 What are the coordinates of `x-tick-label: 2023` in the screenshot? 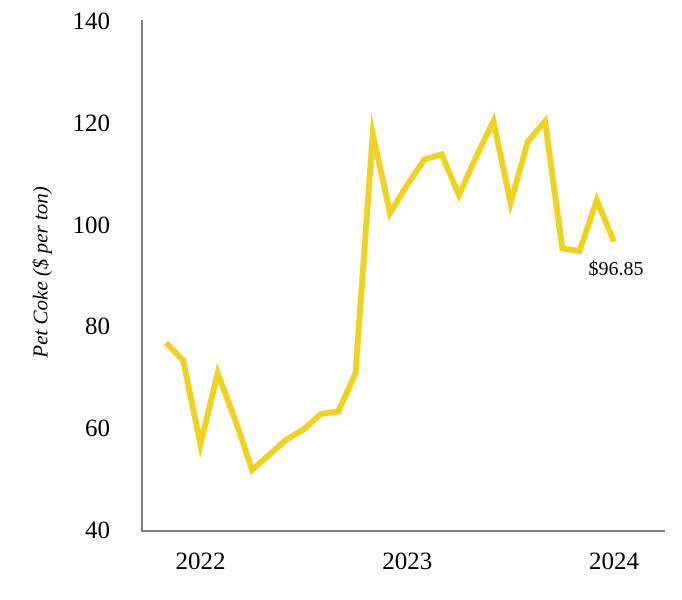 It's located at (407, 561).